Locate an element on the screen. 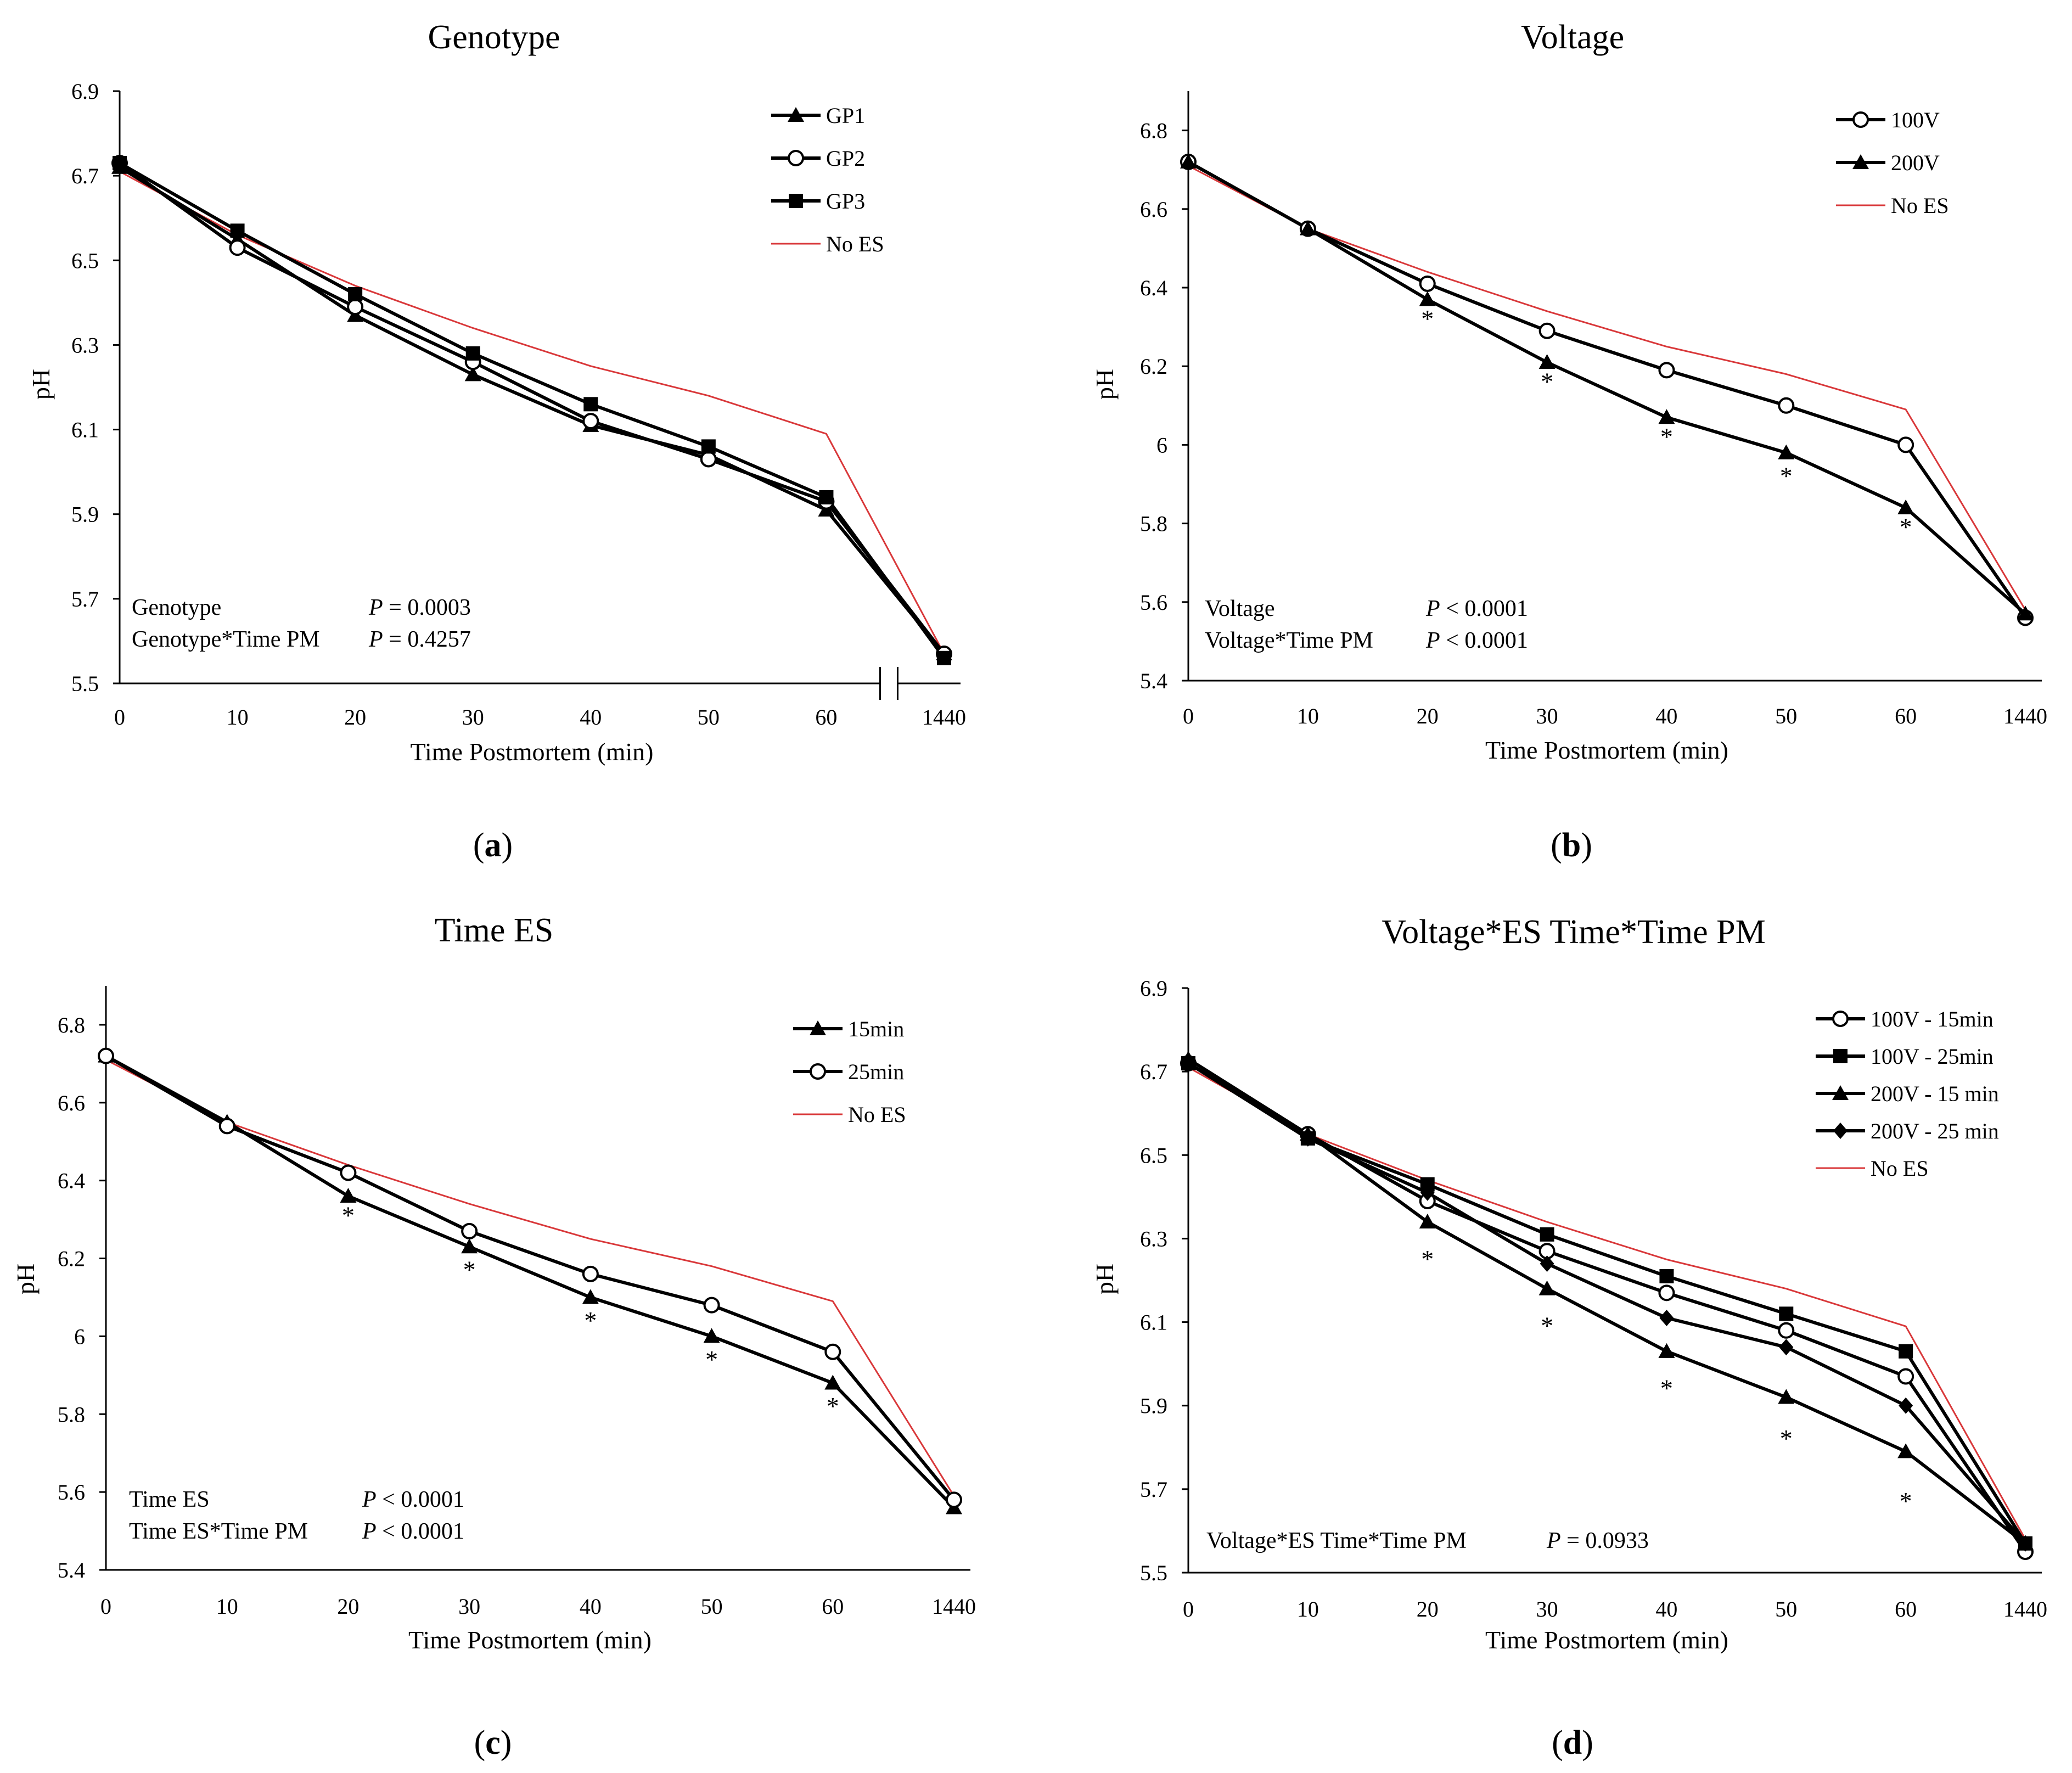 The height and width of the screenshot is (1773, 2072). p-value-text: = 0.0933 is located at coordinates (1605, 1540).